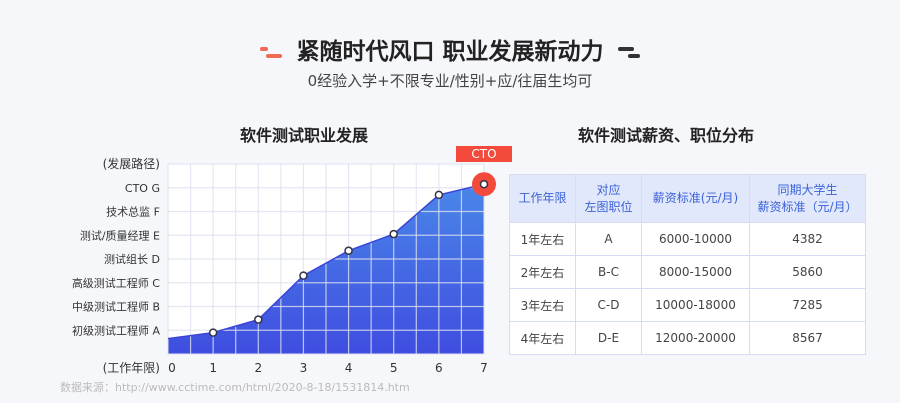 This screenshot has width=900, height=403. Describe the element at coordinates (608, 338) in the screenshot. I see `table-cell: D-E` at that location.